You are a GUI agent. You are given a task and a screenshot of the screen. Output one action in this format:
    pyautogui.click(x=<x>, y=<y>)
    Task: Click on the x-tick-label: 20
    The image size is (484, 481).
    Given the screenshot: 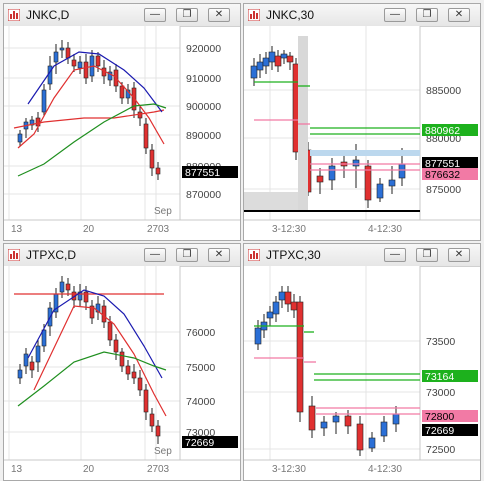 What is the action you would take?
    pyautogui.click(x=89, y=469)
    